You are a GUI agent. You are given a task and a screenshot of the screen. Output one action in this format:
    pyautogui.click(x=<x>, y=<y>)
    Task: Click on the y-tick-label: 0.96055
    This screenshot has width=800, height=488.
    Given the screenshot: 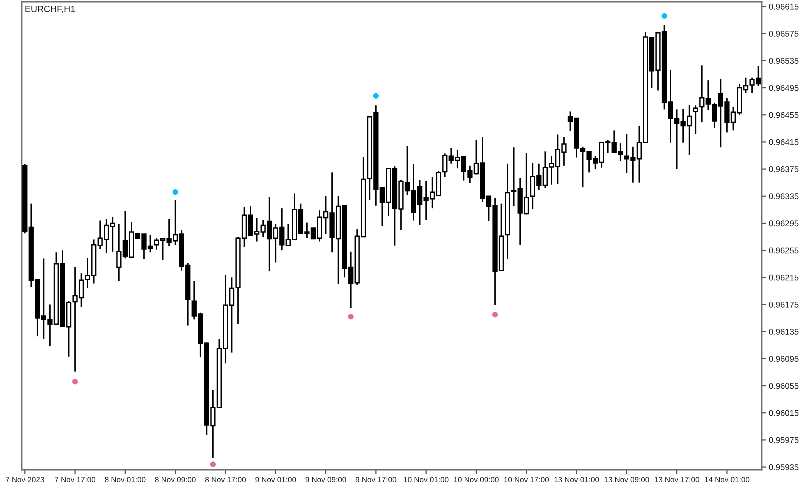 What is the action you would take?
    pyautogui.click(x=784, y=386)
    